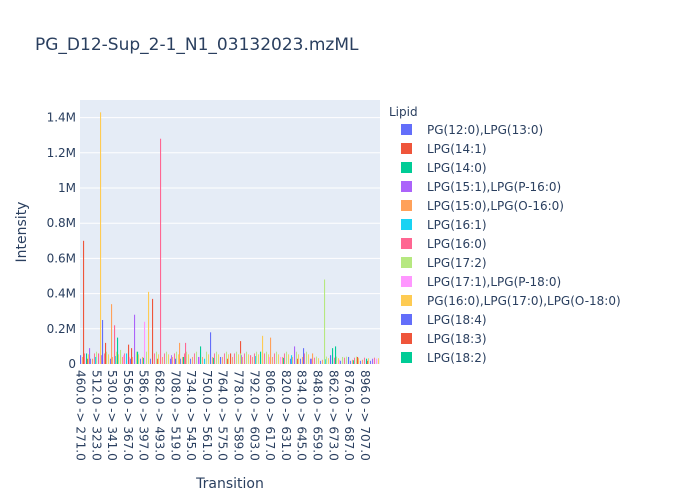  What do you see at coordinates (61, 294) in the screenshot?
I see `y-tick-label: 0.4M` at bounding box center [61, 294].